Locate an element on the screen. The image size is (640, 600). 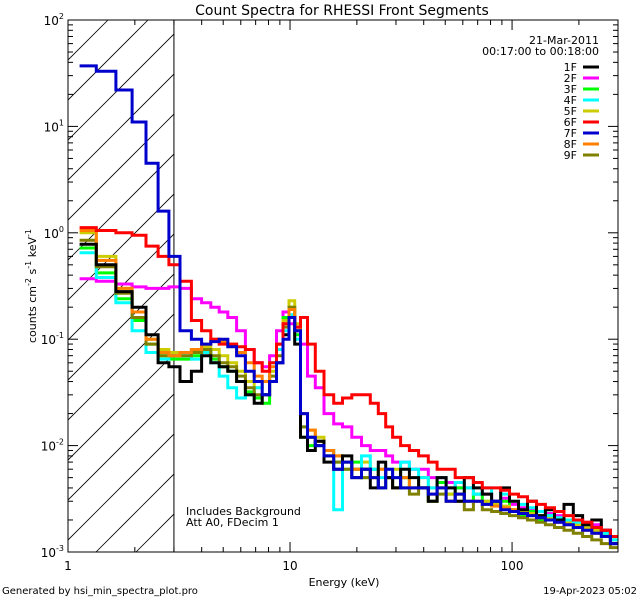
x-axis-label: Energy (keV) is located at coordinates (344, 582).